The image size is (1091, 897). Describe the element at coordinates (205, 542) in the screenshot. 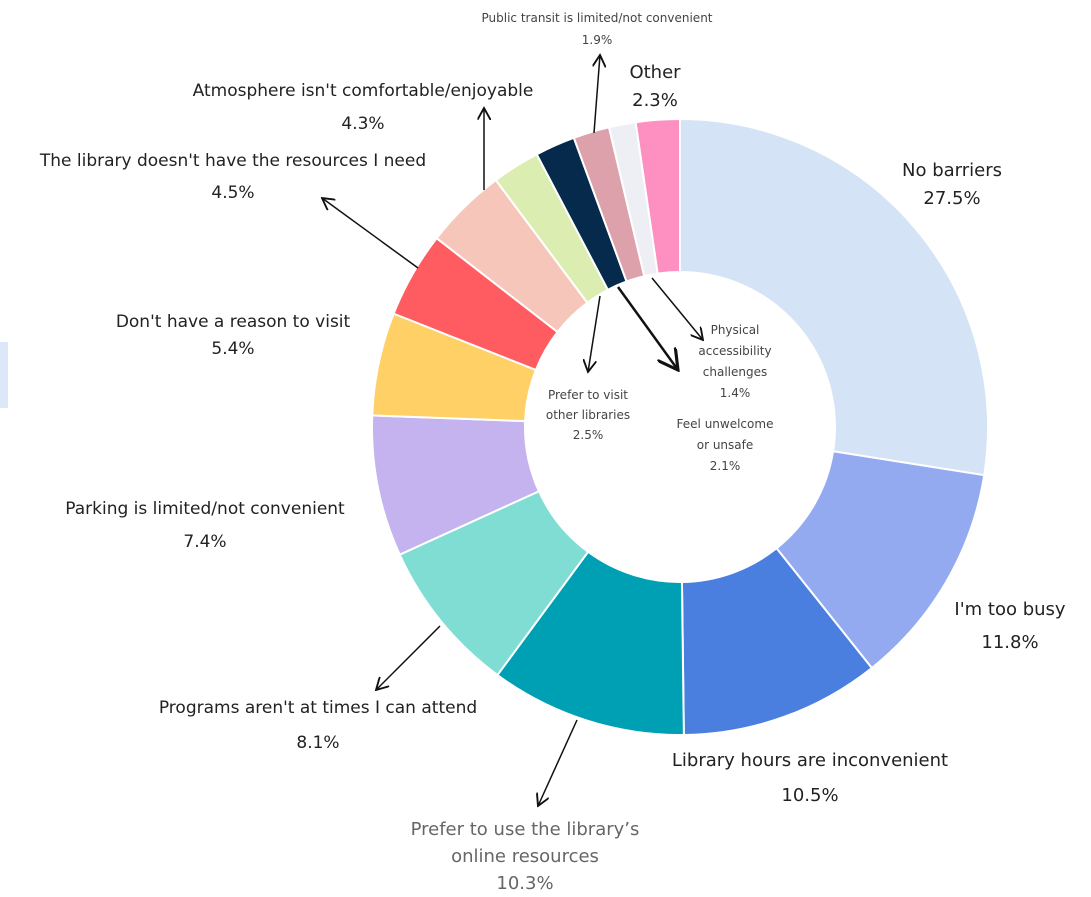

I see `value-label: 7.4%` at that location.